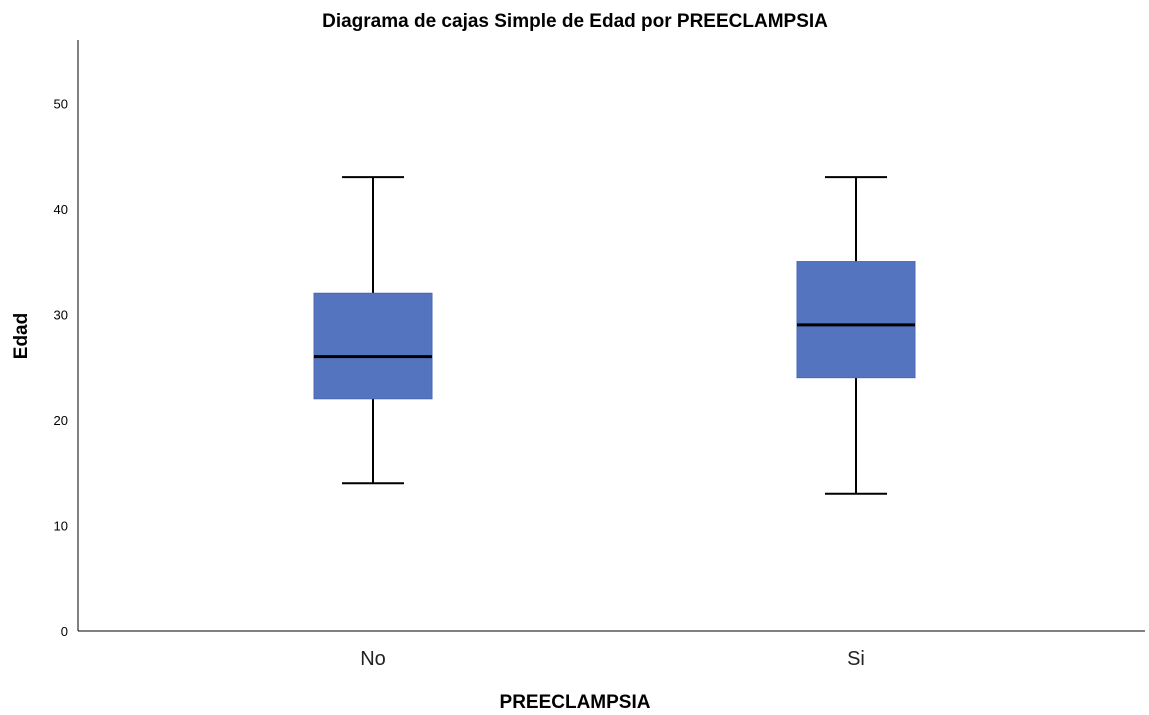  I want to click on y-tick-label: 40, so click(61, 209).